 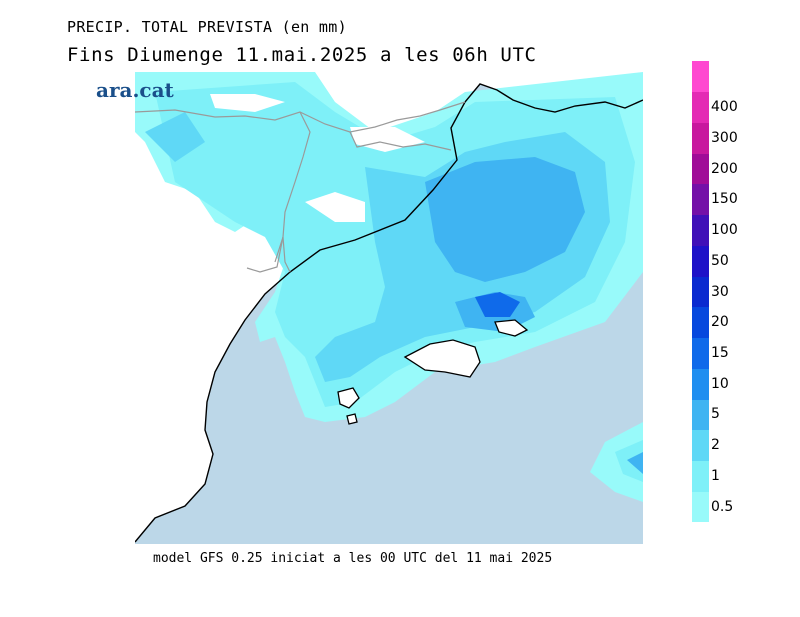 What do you see at coordinates (720, 352) in the screenshot?
I see `legend-tick-label: 15` at bounding box center [720, 352].